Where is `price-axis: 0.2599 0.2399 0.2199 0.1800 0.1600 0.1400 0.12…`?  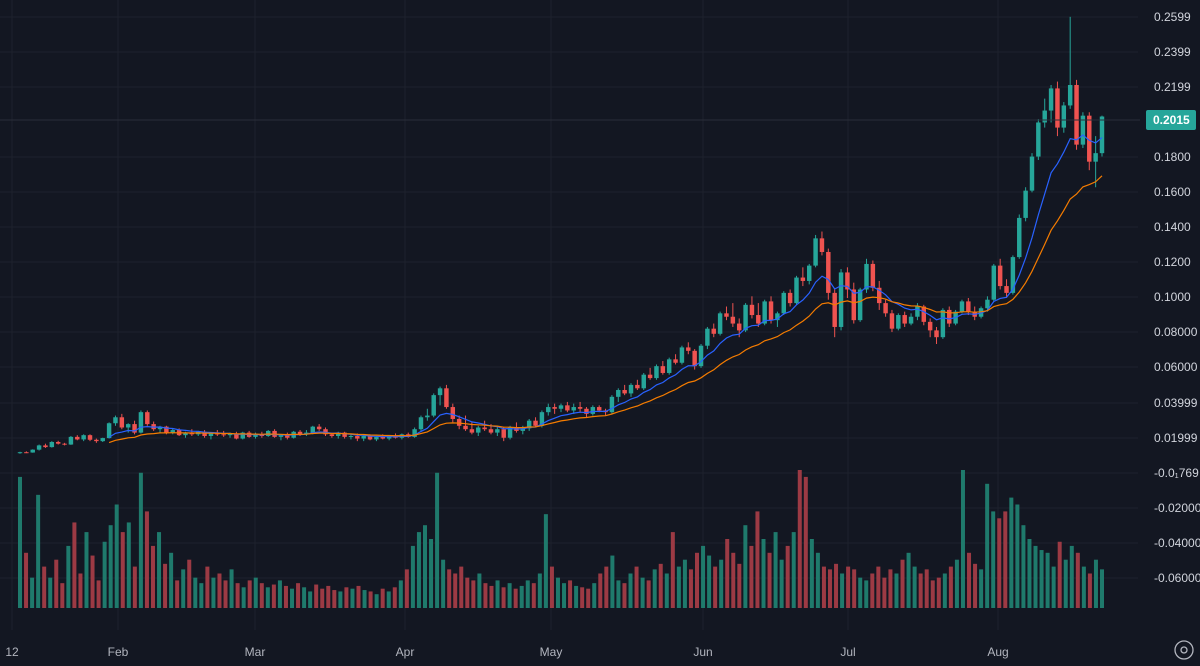 price-axis: 0.2599 0.2399 0.2199 0.1800 0.1600 0.1400 0.12… is located at coordinates (1177, 297).